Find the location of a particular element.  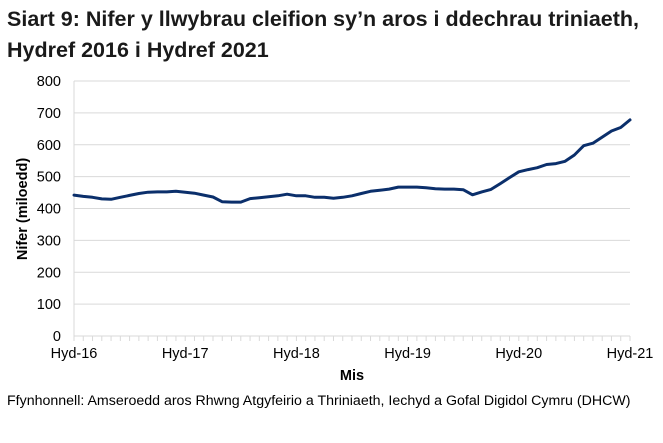

y-tick-label: 200 is located at coordinates (49, 273).